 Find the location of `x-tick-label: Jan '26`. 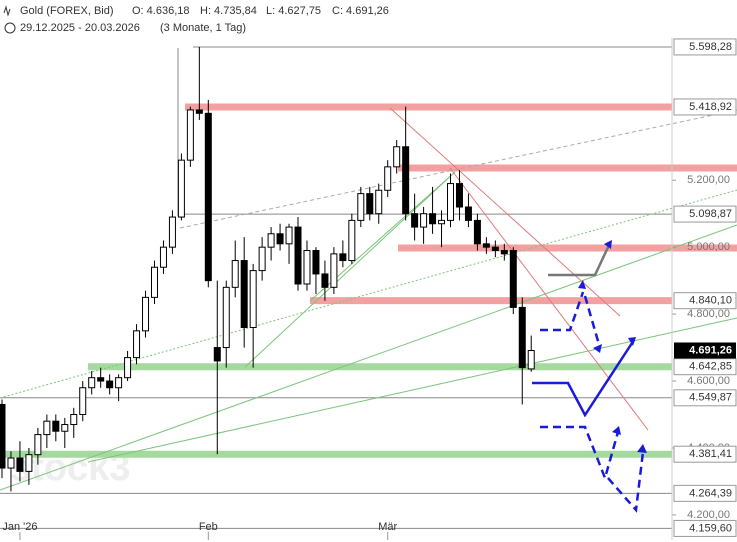

x-tick-label: Jan '26 is located at coordinates (19, 527).